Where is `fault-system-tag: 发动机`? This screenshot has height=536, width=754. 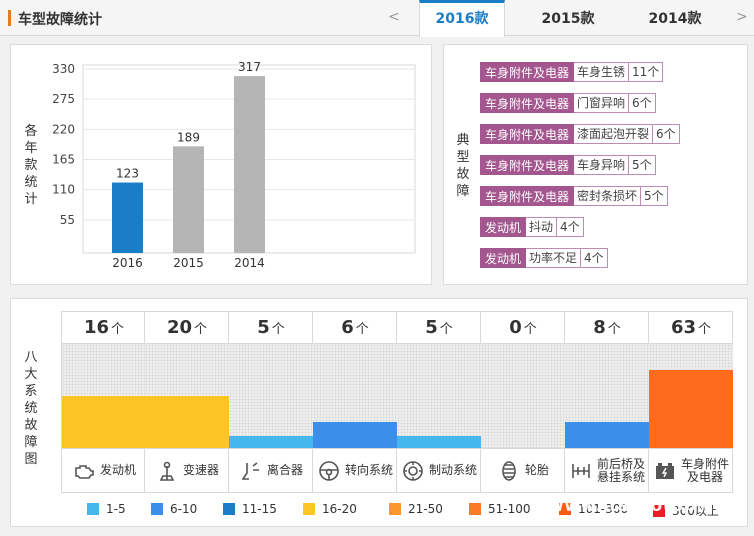 fault-system-tag: 发动机 is located at coordinates (503, 258).